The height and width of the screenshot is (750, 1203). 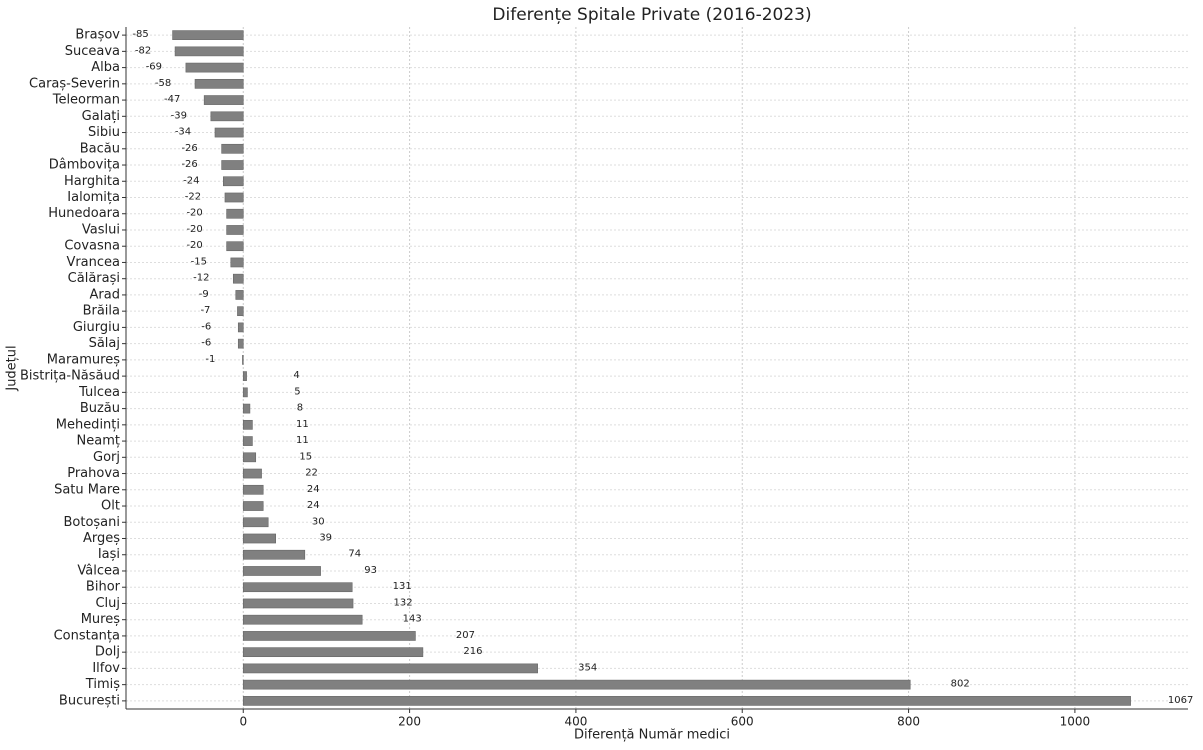 I want to click on y-tick-label: Timiș, so click(x=102, y=684).